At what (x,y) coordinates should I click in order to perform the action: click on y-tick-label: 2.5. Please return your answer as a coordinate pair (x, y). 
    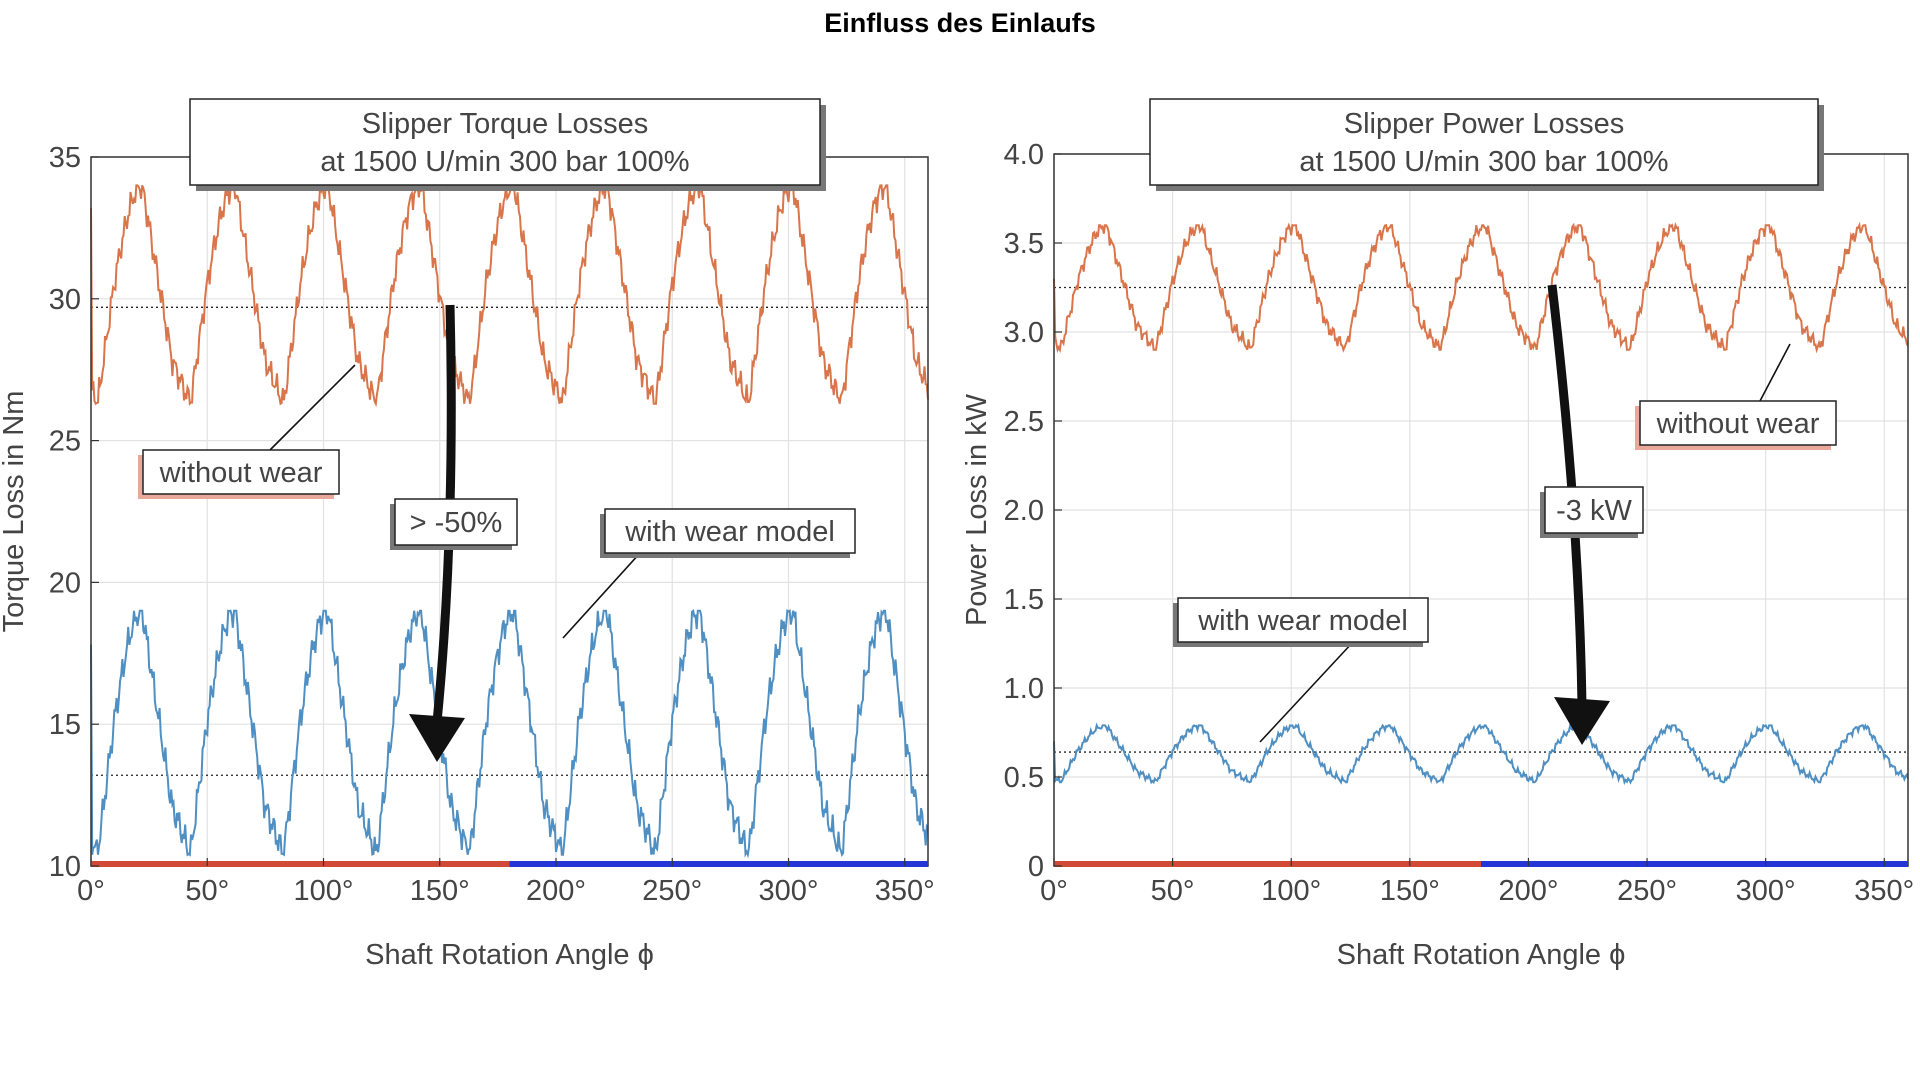
    Looking at the image, I should click on (1024, 422).